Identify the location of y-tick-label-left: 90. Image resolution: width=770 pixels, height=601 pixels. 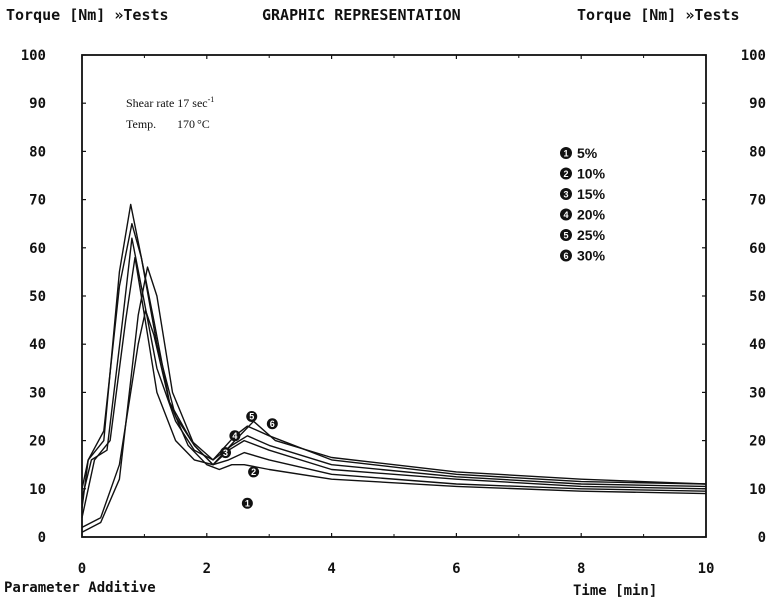
(37, 104).